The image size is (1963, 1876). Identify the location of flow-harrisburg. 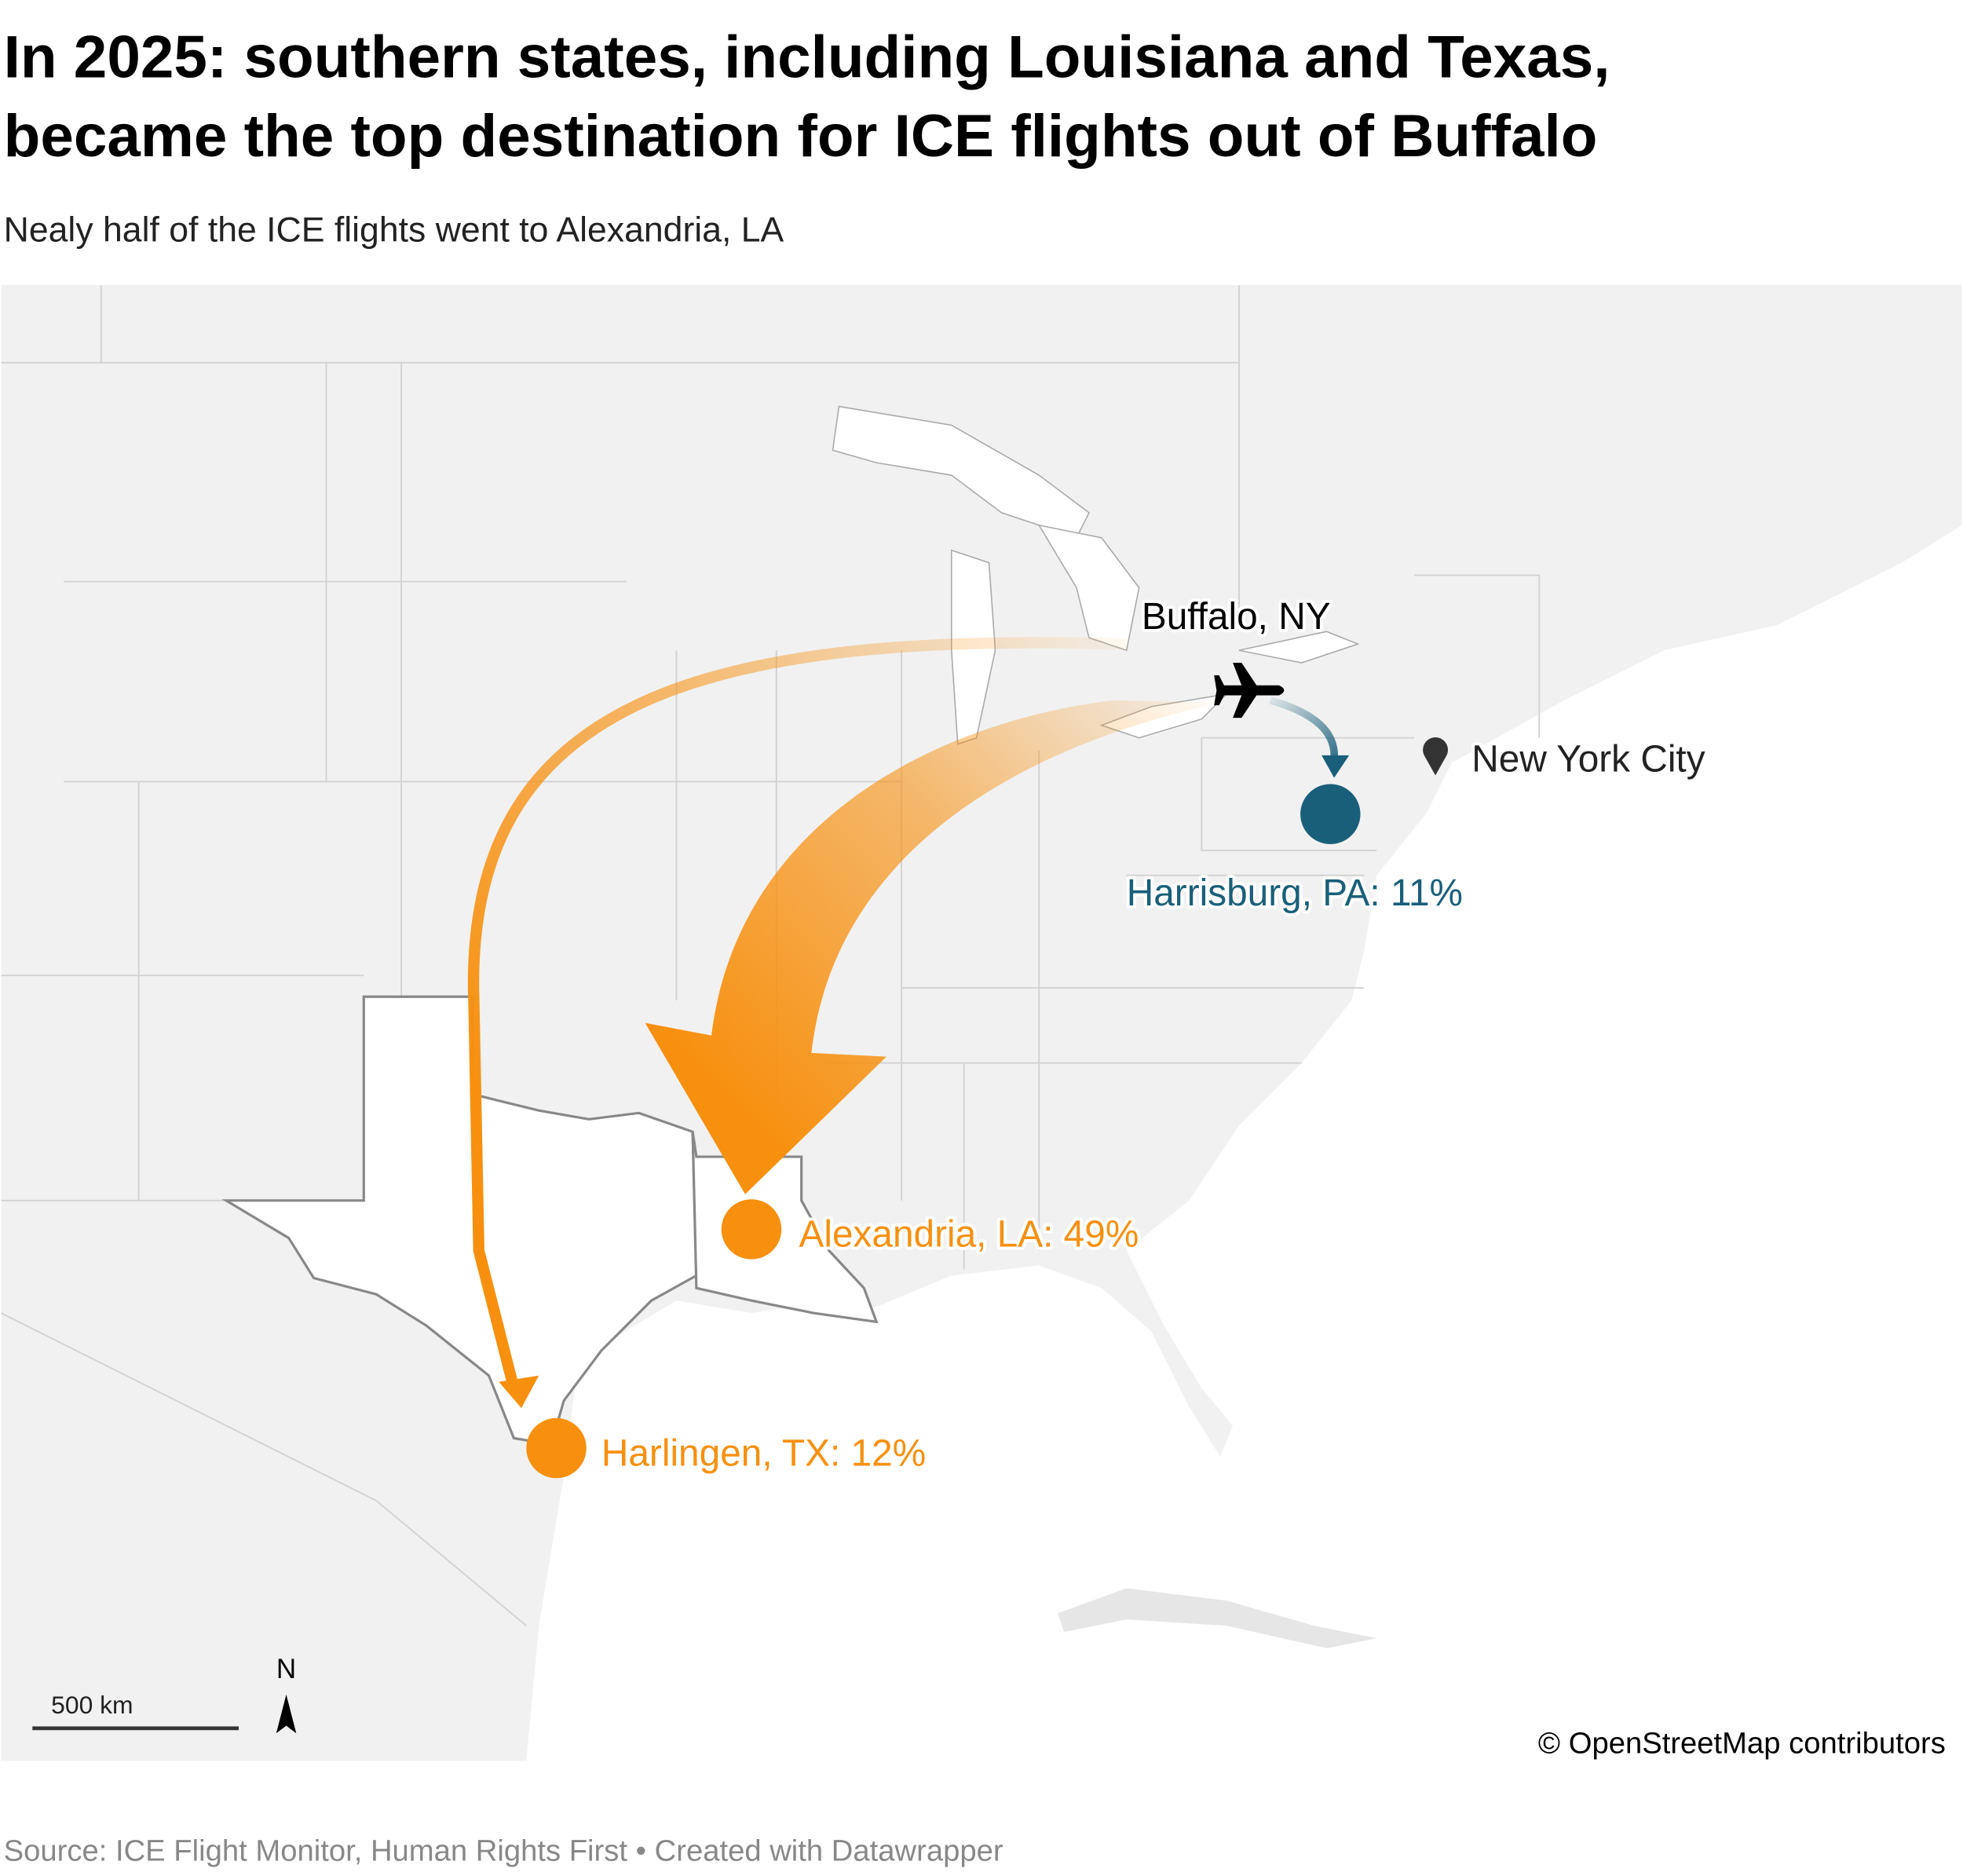
(1304, 729).